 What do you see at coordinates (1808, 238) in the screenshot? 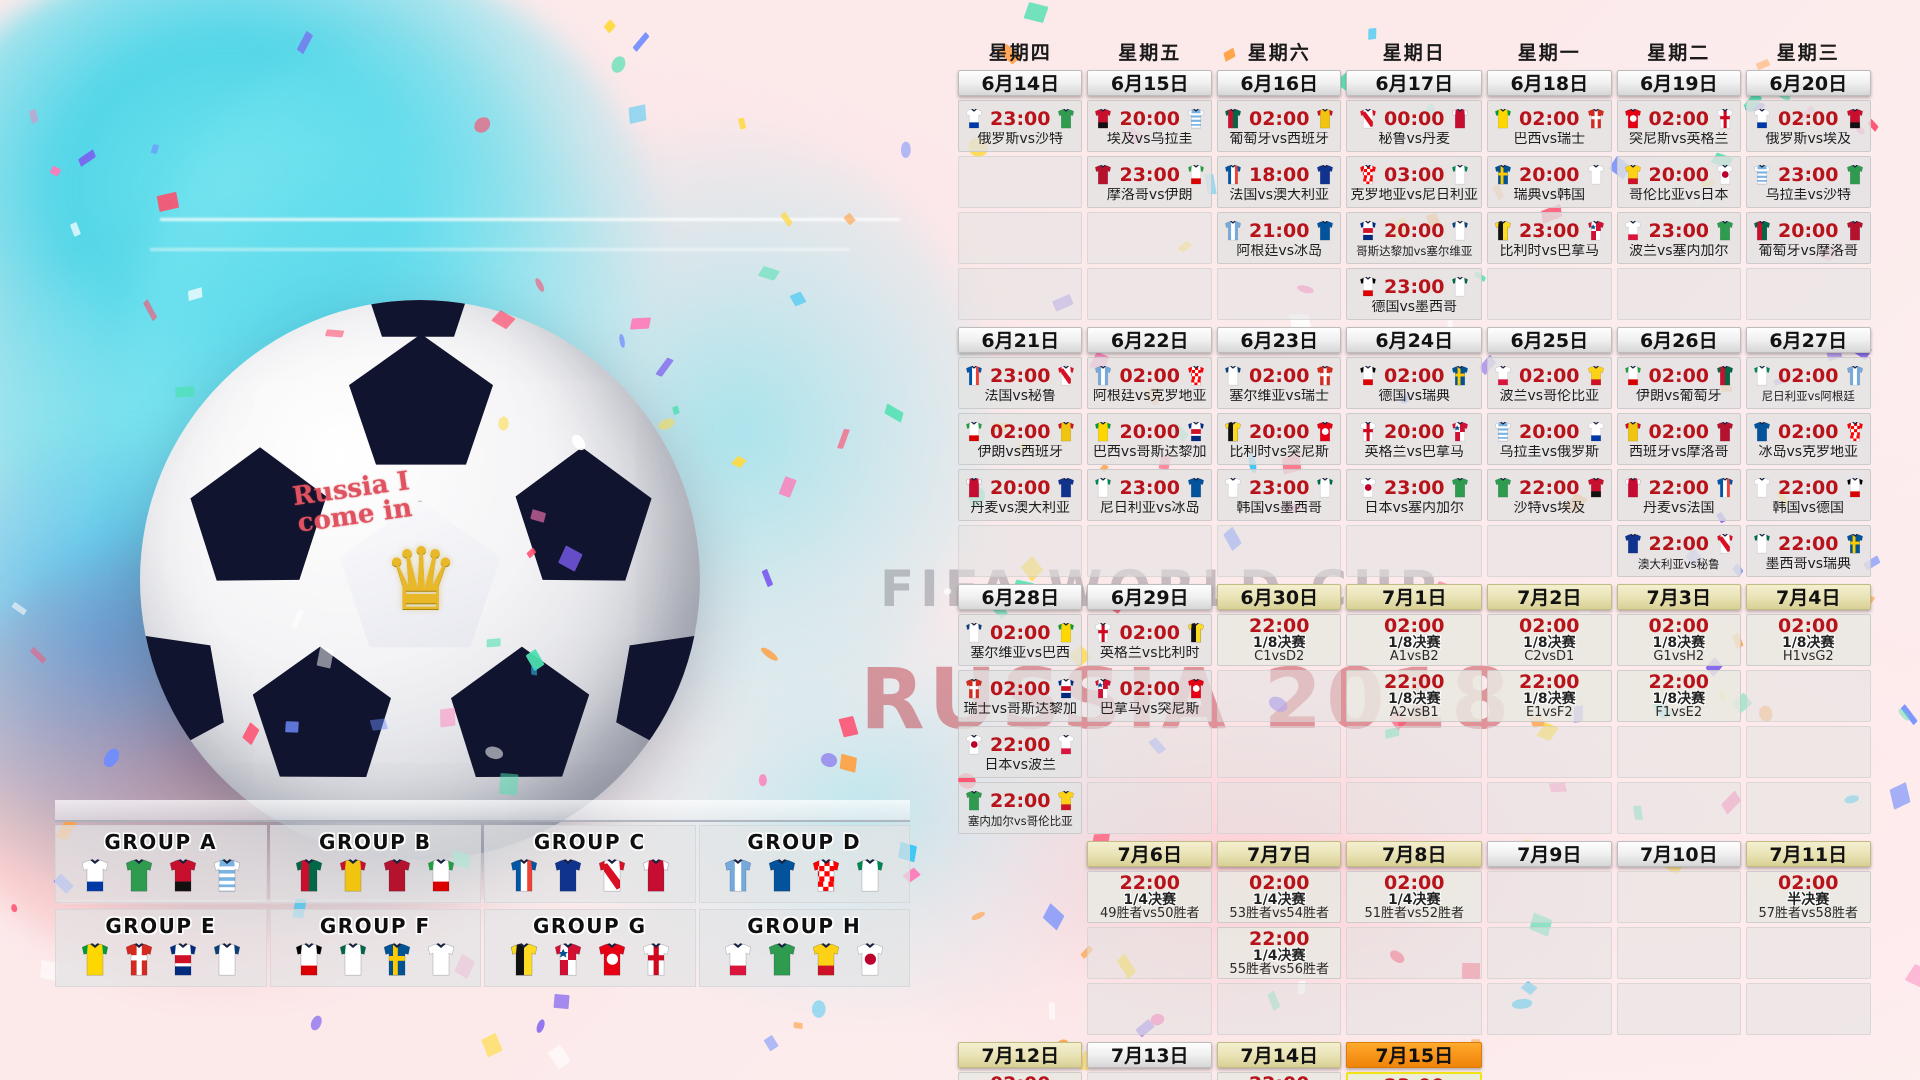
I see `group-match-cell: 20:00 葡萄牙vs摩洛哥` at bounding box center [1808, 238].